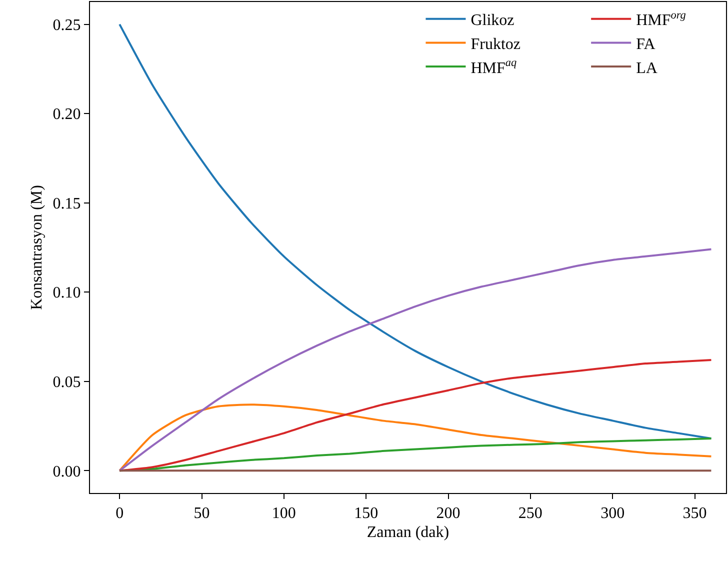  Describe the element at coordinates (530, 513) in the screenshot. I see `x-tick-label: 250` at that location.